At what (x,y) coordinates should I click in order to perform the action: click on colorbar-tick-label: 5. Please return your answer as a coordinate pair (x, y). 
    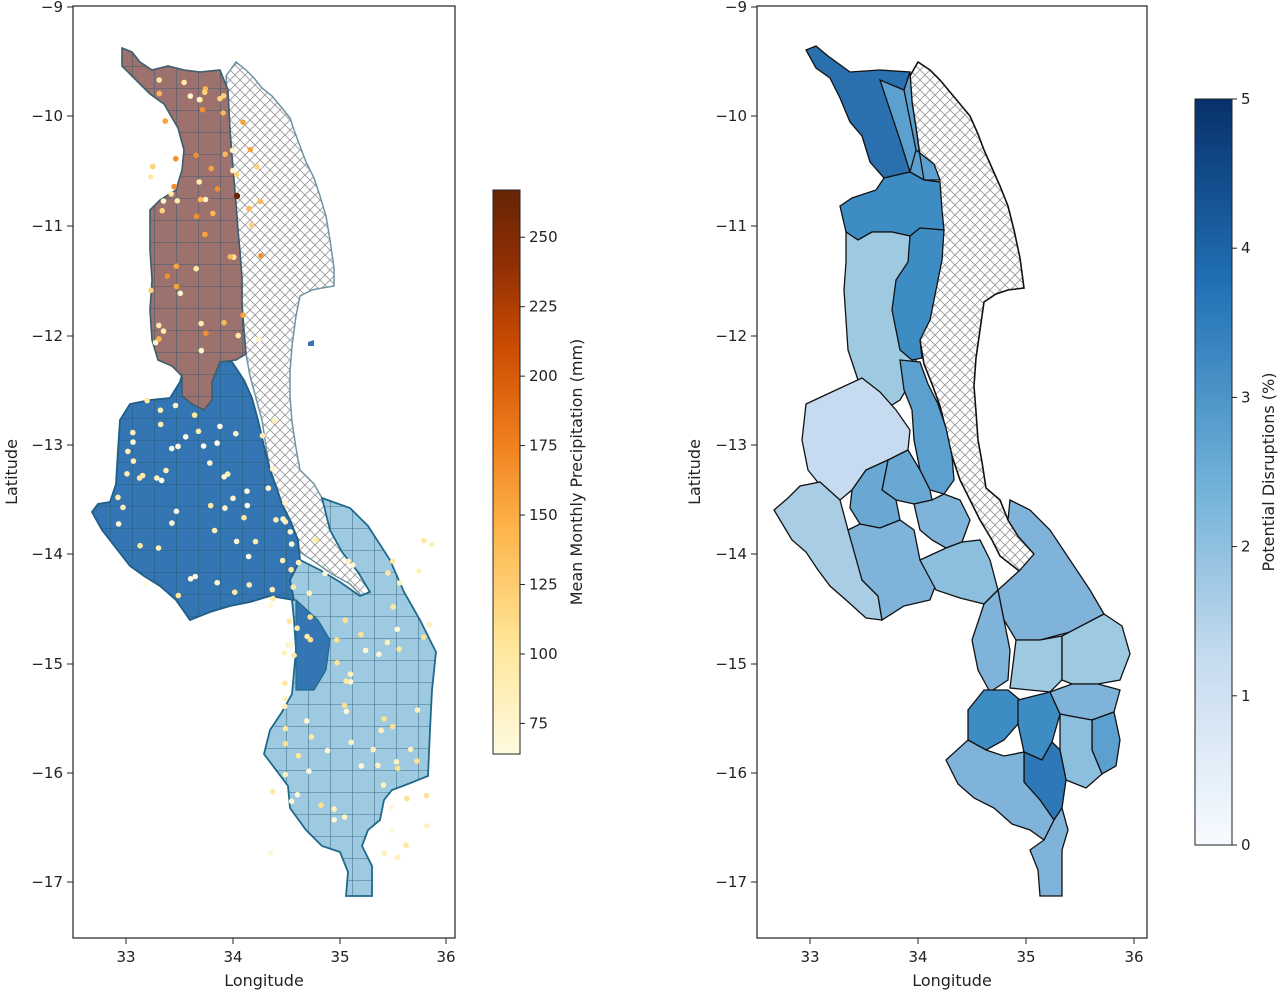
    Looking at the image, I should click on (1246, 99).